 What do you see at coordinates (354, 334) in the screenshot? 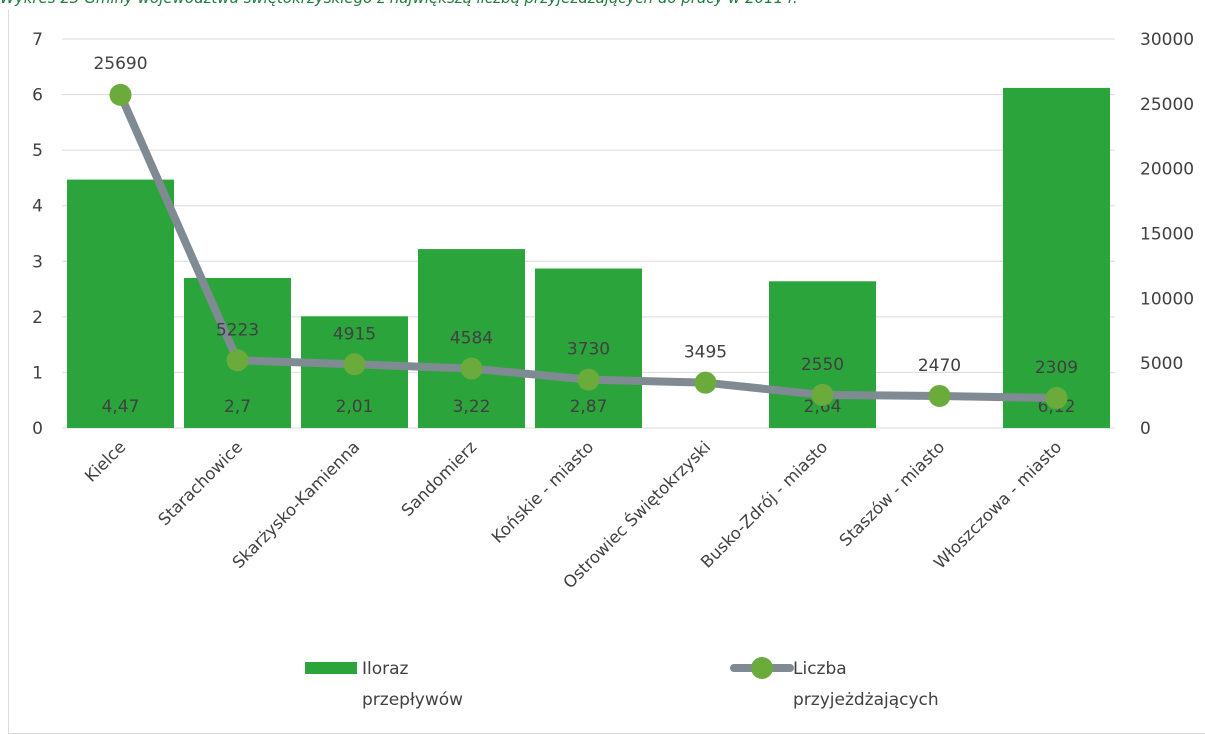
I see `line-data-label: 4915` at bounding box center [354, 334].